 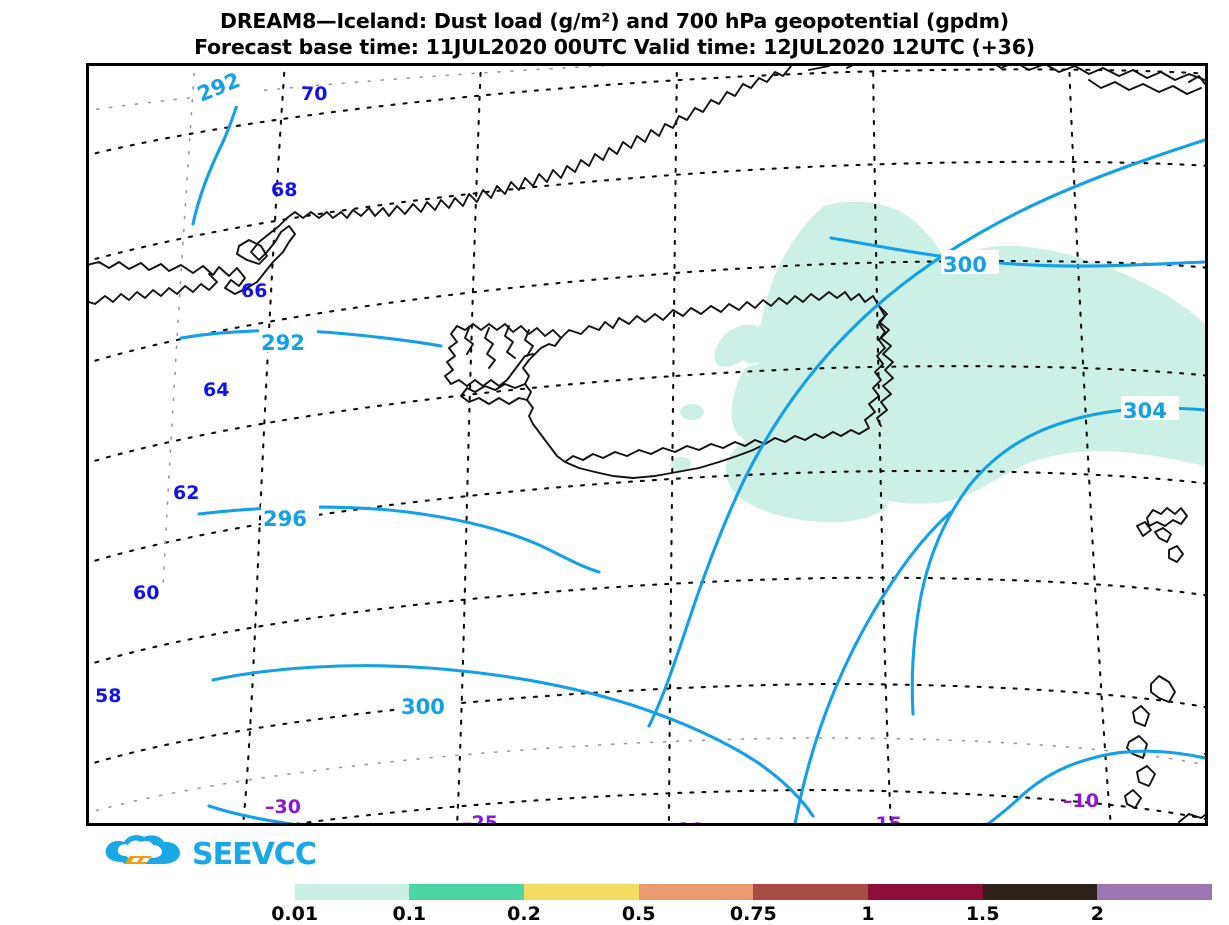 I want to click on coast-greenland-ne, so click(x=1100, y=73).